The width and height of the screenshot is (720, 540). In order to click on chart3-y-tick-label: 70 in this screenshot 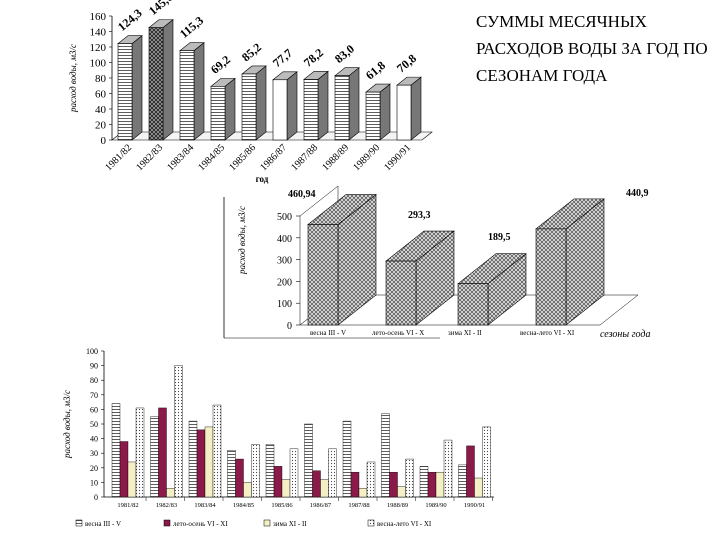, I will do `click(94, 395)`.